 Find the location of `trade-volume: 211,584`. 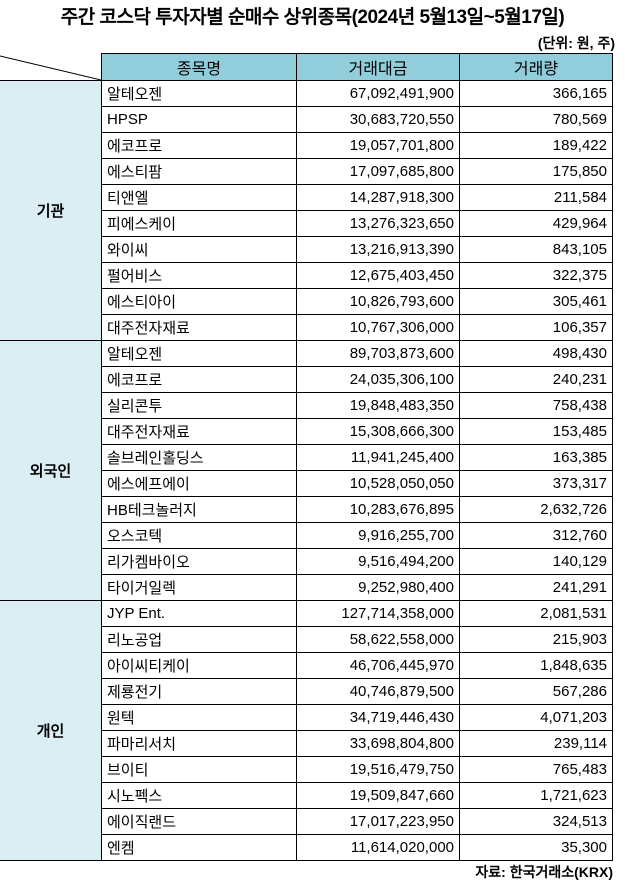

trade-volume: 211,584 is located at coordinates (536, 197).